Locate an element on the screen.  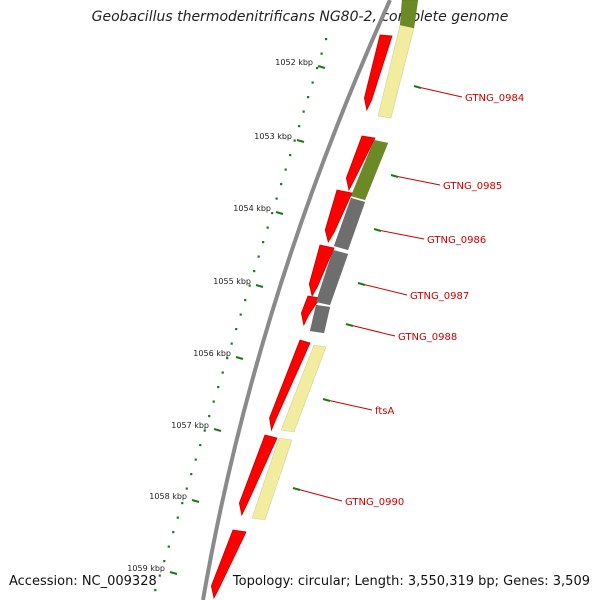
scale-label: 1058 kbp is located at coordinates (168, 496).